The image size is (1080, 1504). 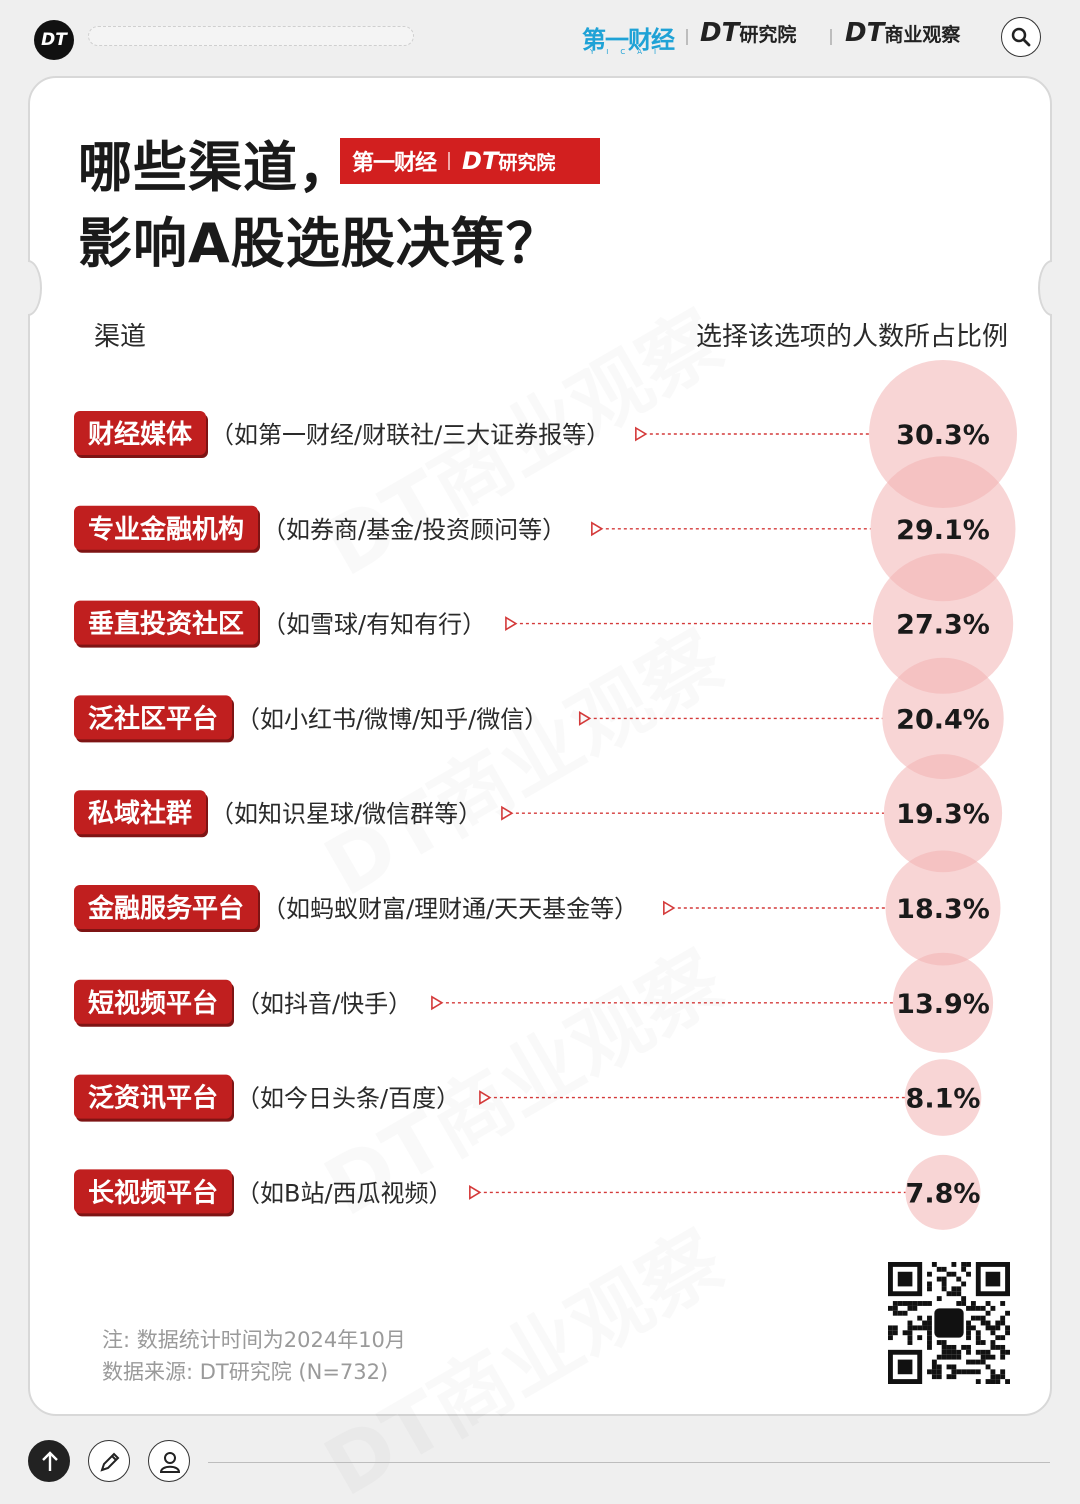 I want to click on brand-yicai-text: 第一财经, so click(x=628, y=40).